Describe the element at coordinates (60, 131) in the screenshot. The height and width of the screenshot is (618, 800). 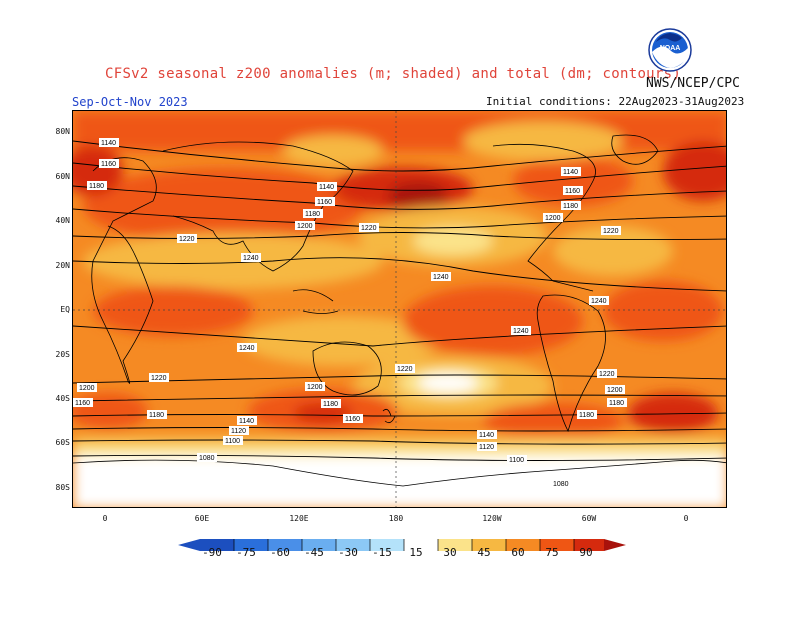
I see `lat-label: 80N` at that location.